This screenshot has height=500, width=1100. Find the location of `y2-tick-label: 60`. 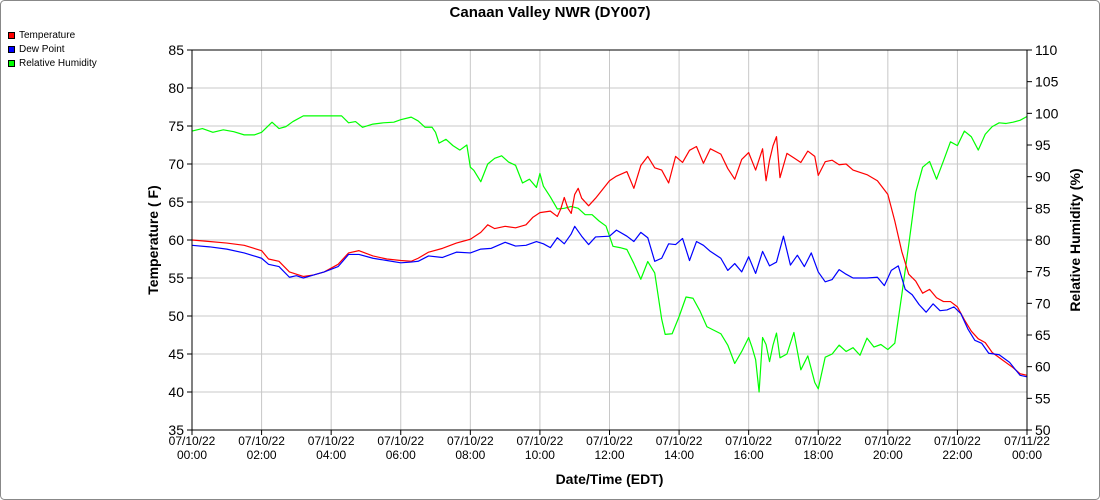

y2-tick-label: 60 is located at coordinates (1043, 367).